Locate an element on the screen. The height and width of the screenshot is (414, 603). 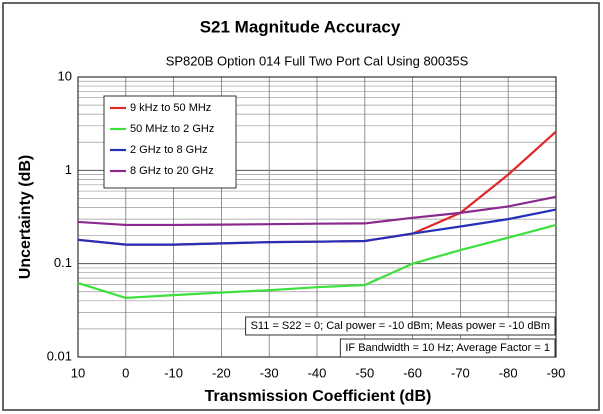
x-tick-label: -30 is located at coordinates (269, 372).